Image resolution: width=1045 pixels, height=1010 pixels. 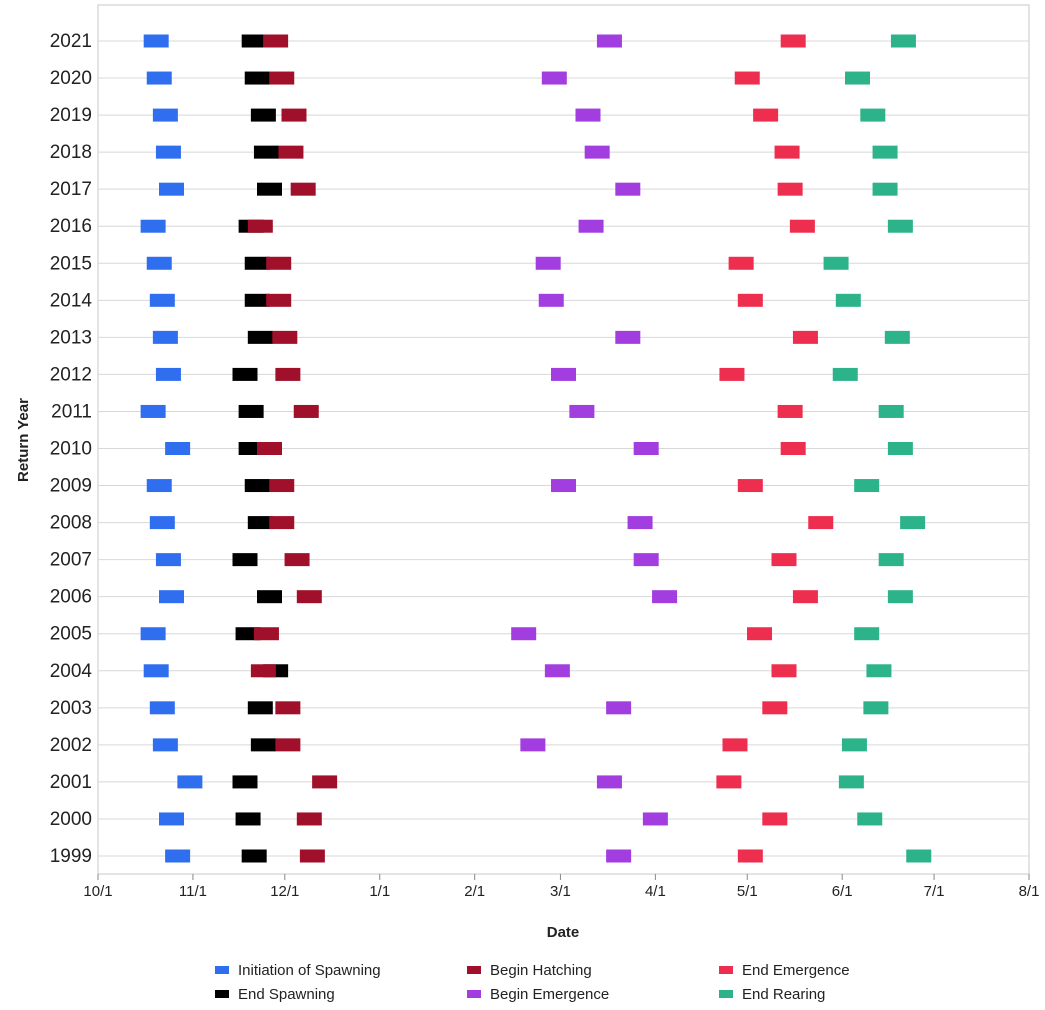 I want to click on y-tick-label: 2018, so click(x=71, y=152).